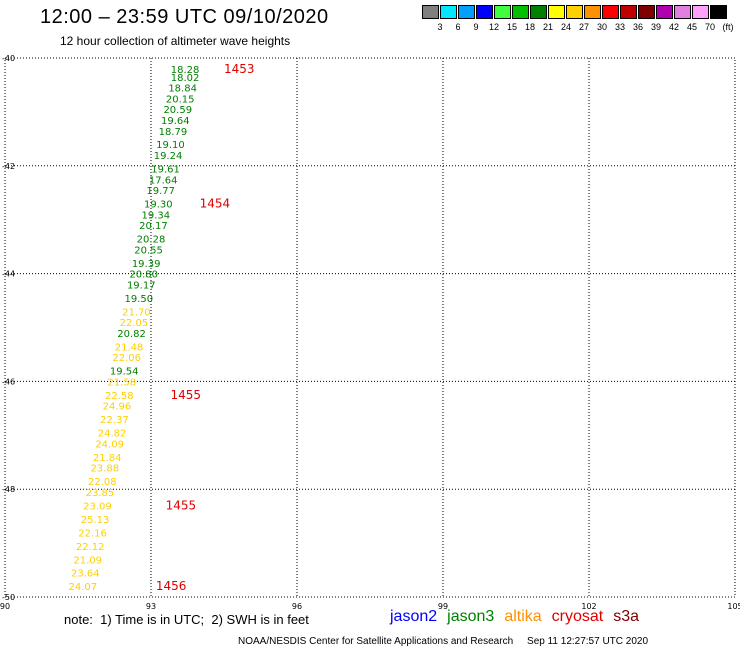 The image size is (740, 650). Describe the element at coordinates (728, 27) in the screenshot. I see `color-scale-label: (ft)` at that location.